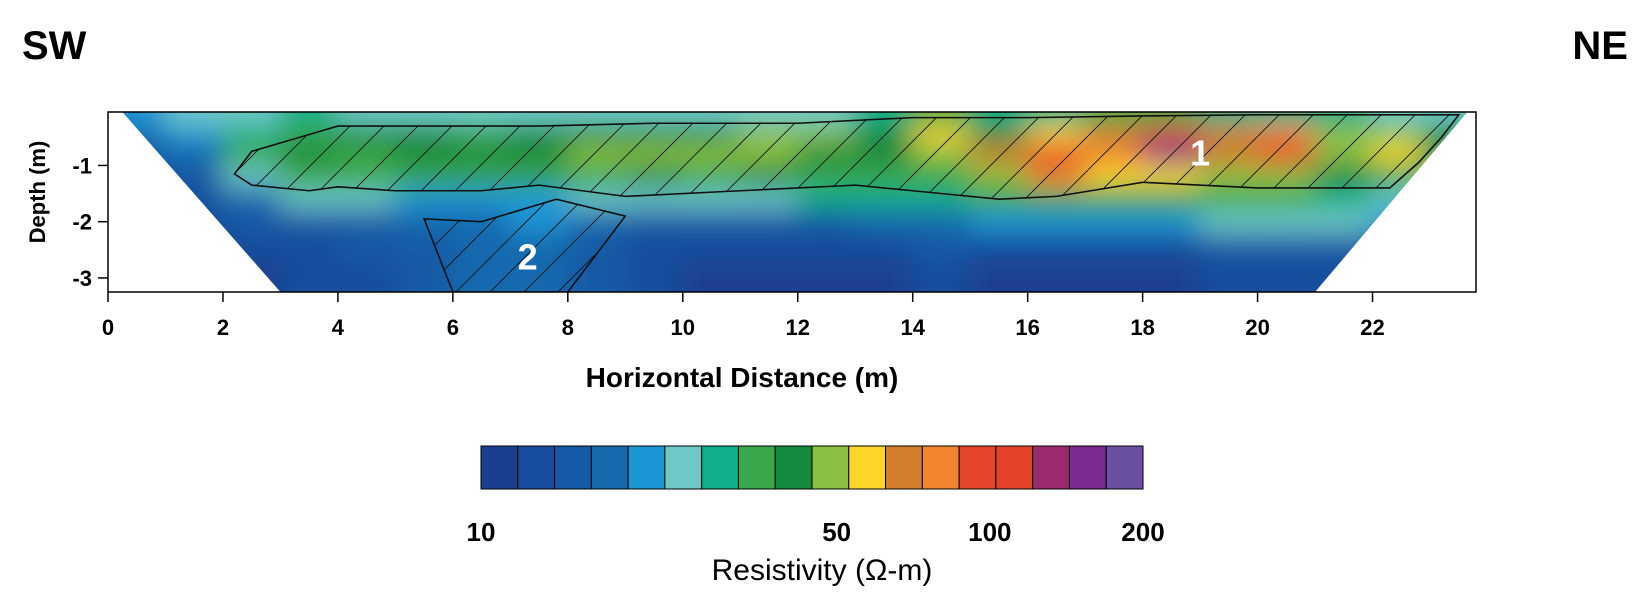 Image resolution: width=1650 pixels, height=600 pixels. Describe the element at coordinates (1257, 327) in the screenshot. I see `x-tick-label: 20` at that location.